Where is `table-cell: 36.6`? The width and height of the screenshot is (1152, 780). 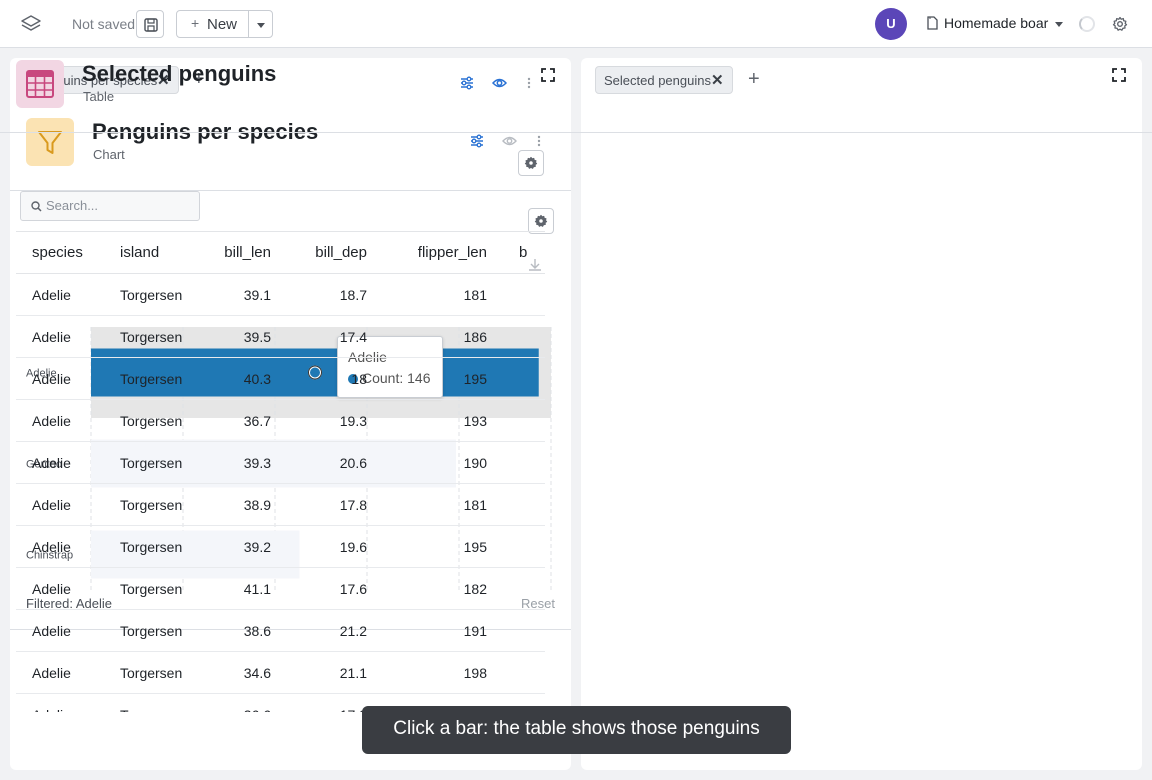 table-cell: 36.6 is located at coordinates (245, 702).